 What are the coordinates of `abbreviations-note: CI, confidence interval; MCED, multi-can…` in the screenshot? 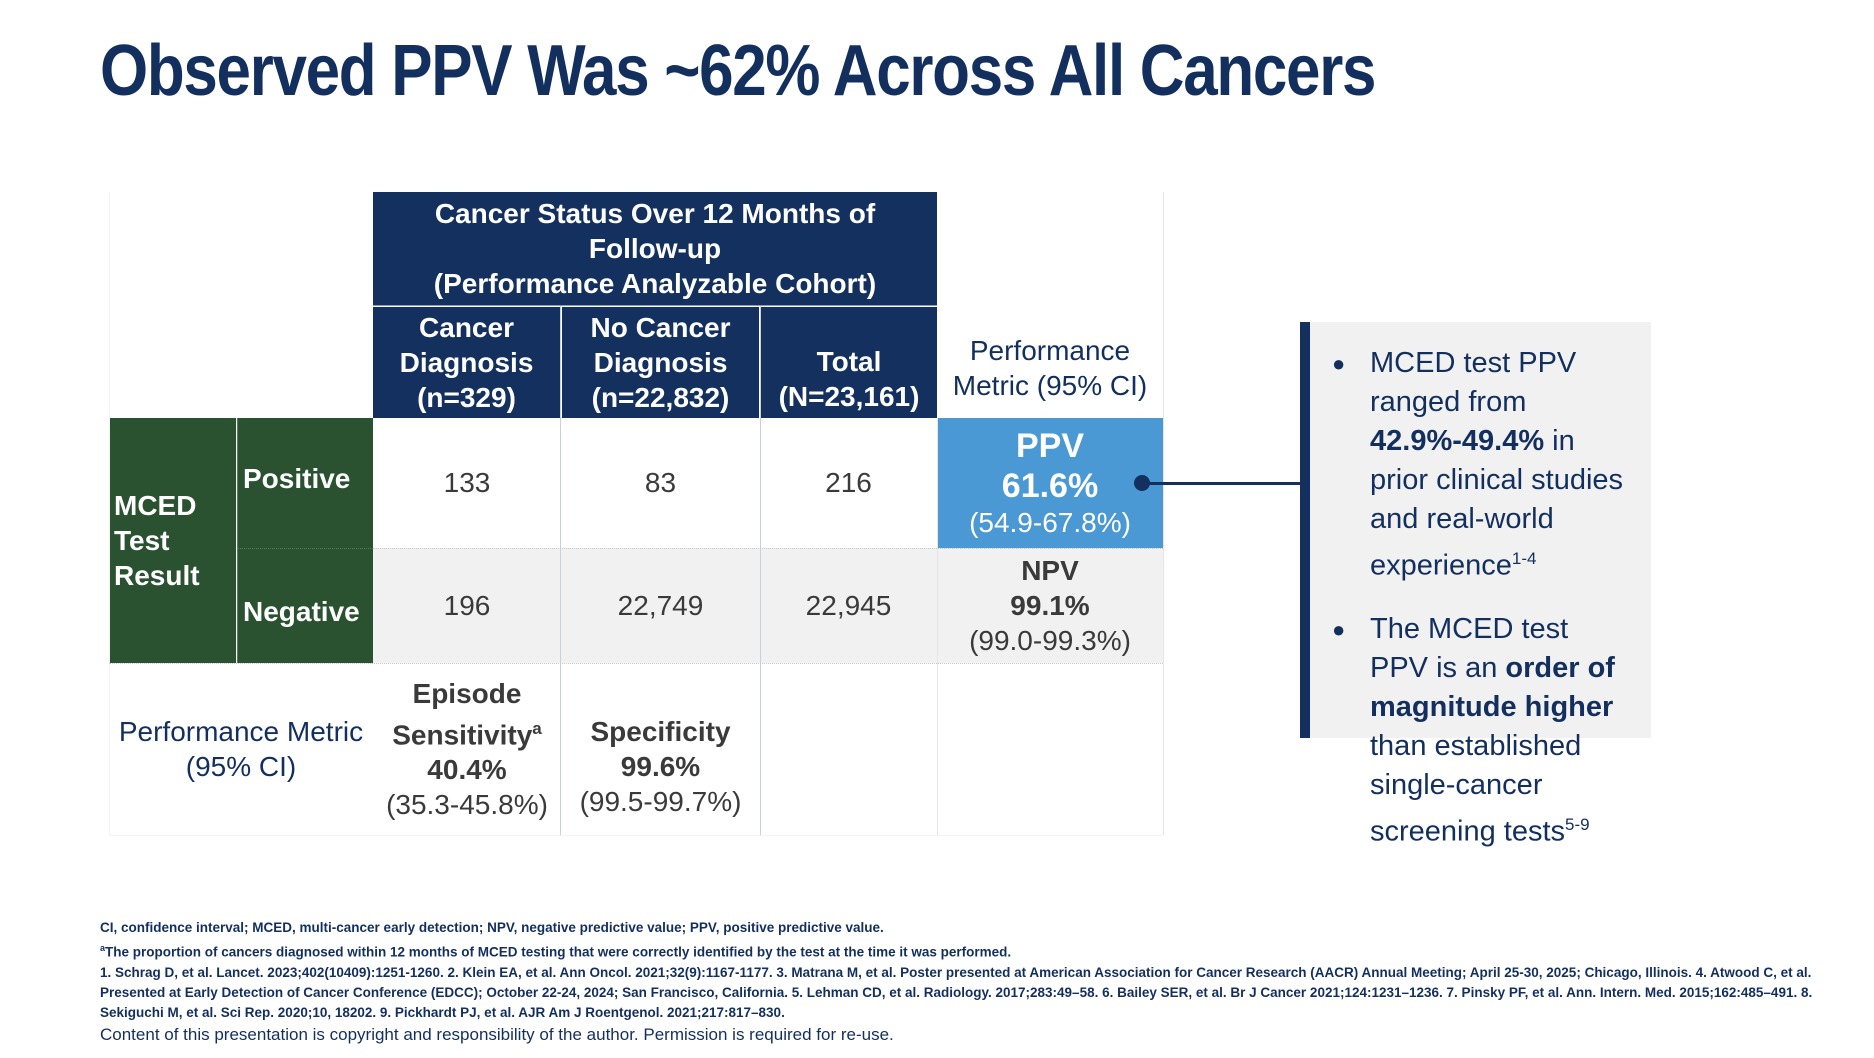 It's located at (492, 927).